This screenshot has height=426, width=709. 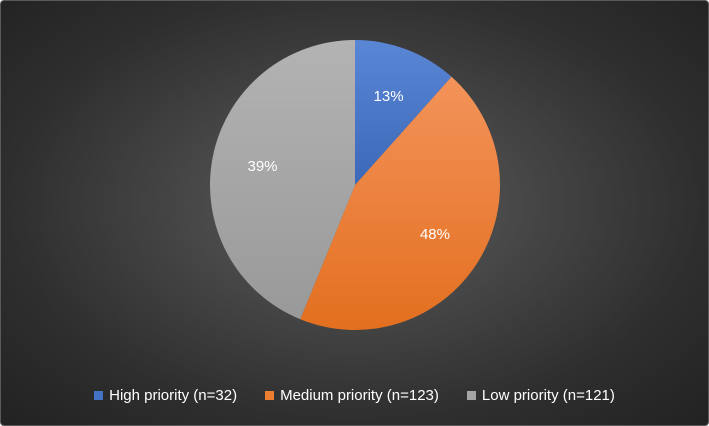 What do you see at coordinates (359, 395) in the screenshot?
I see `legend-label-medium-priority: Medium priority (n=123)` at bounding box center [359, 395].